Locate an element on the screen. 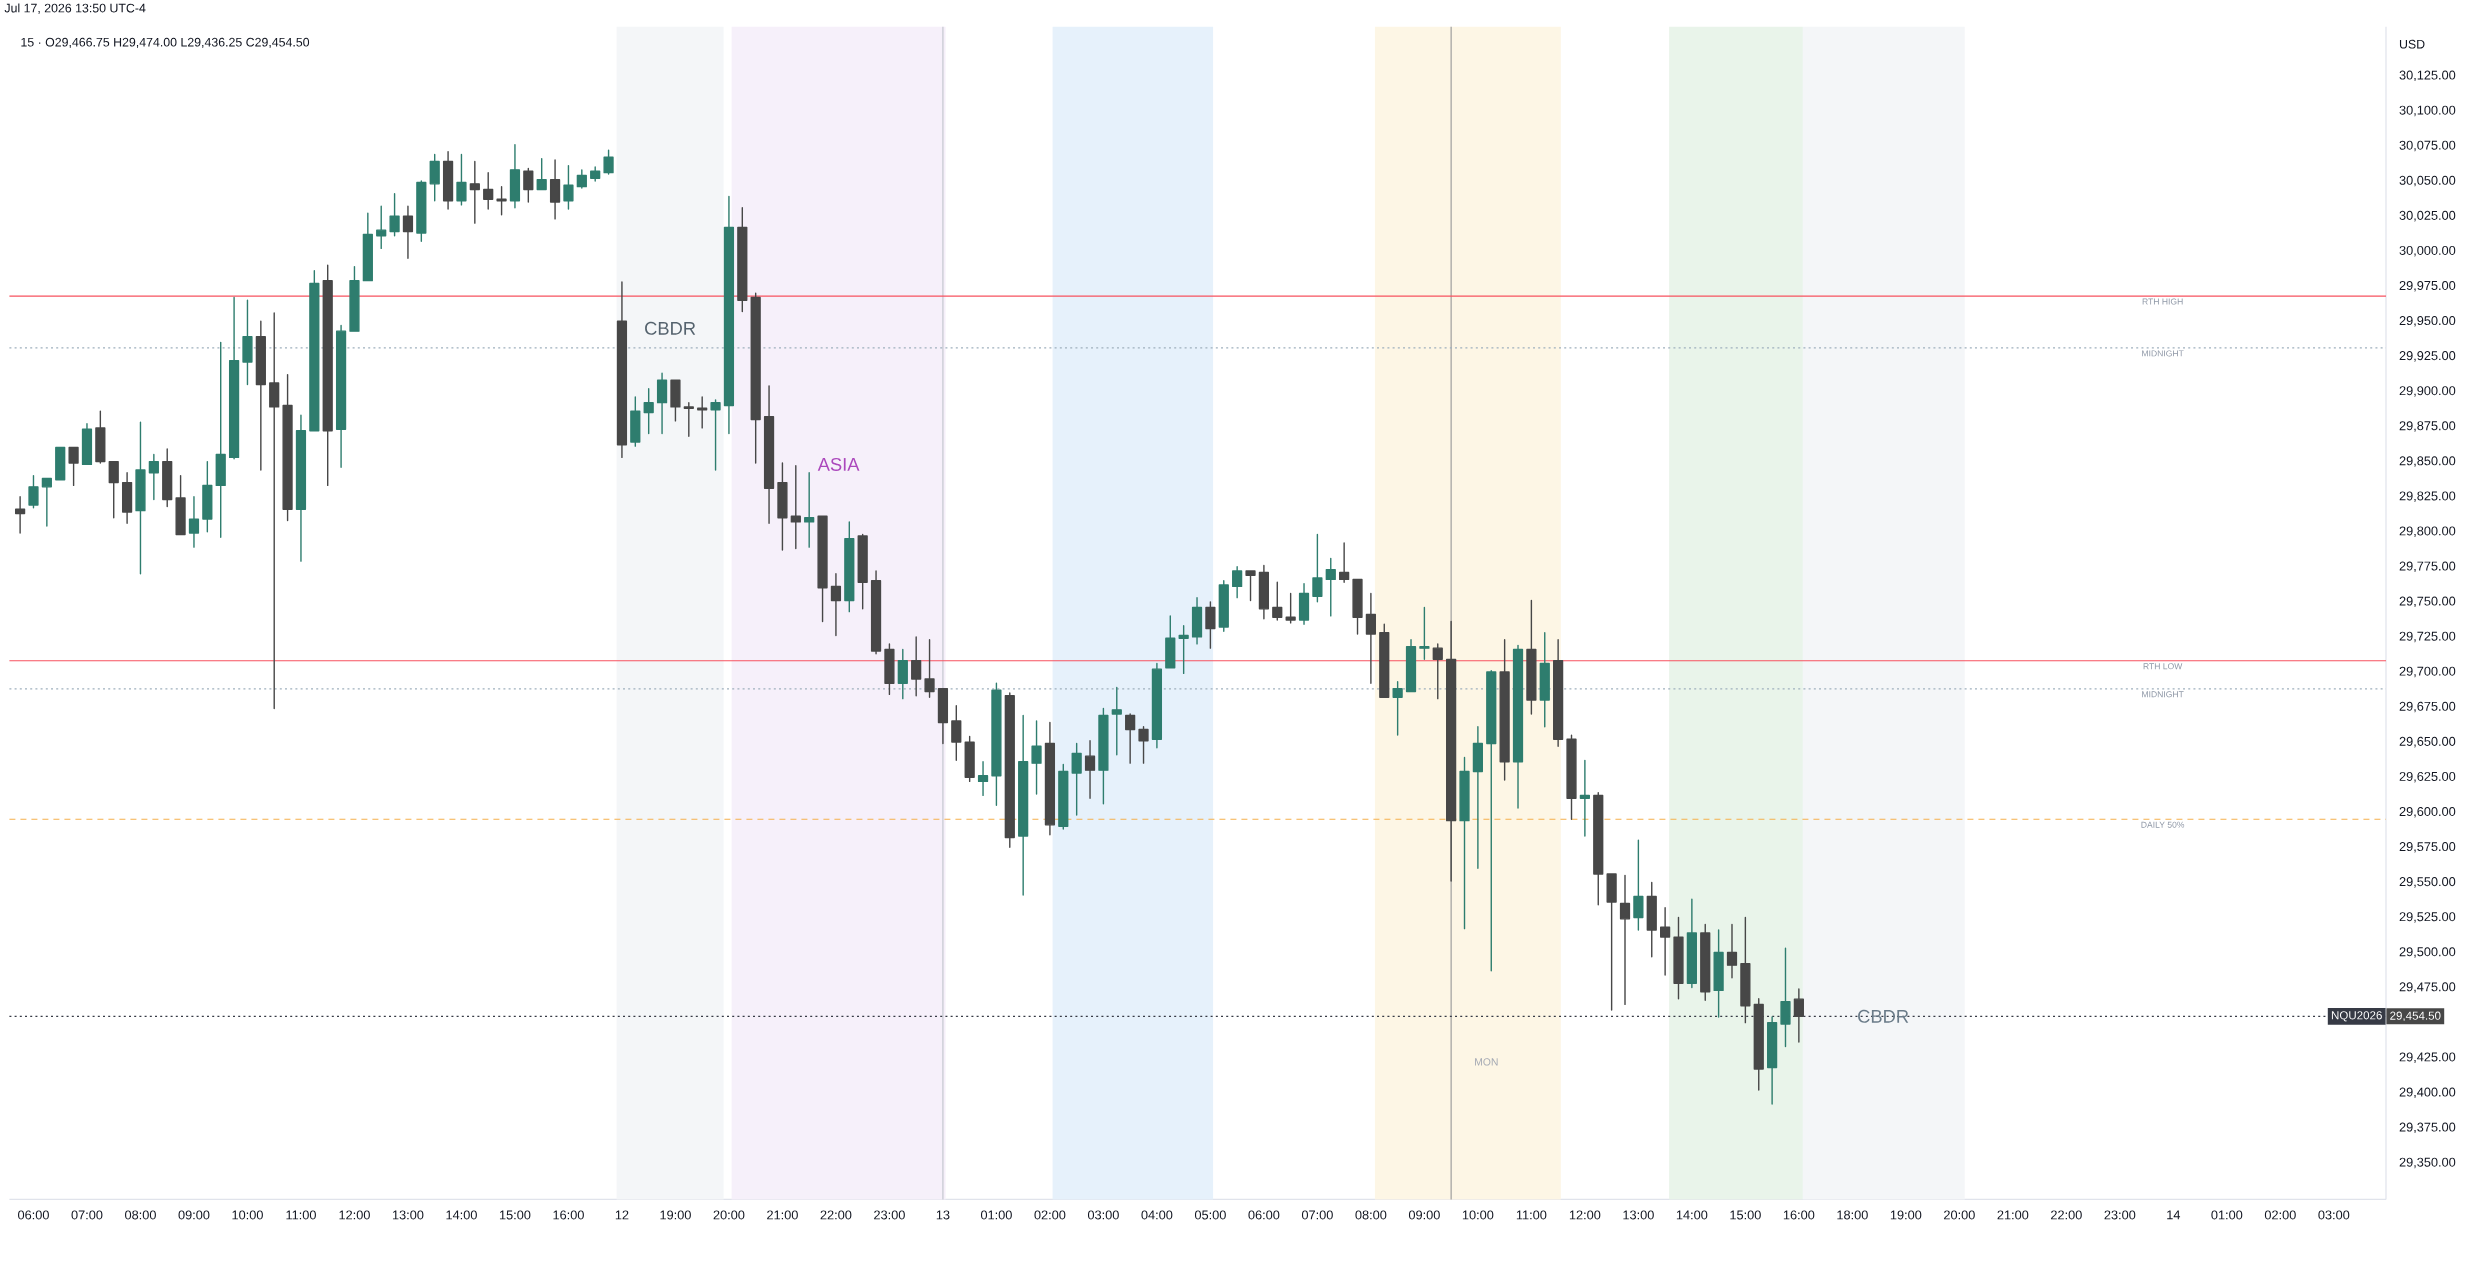  x-tick-label: 10:00 is located at coordinates (1478, 1215).